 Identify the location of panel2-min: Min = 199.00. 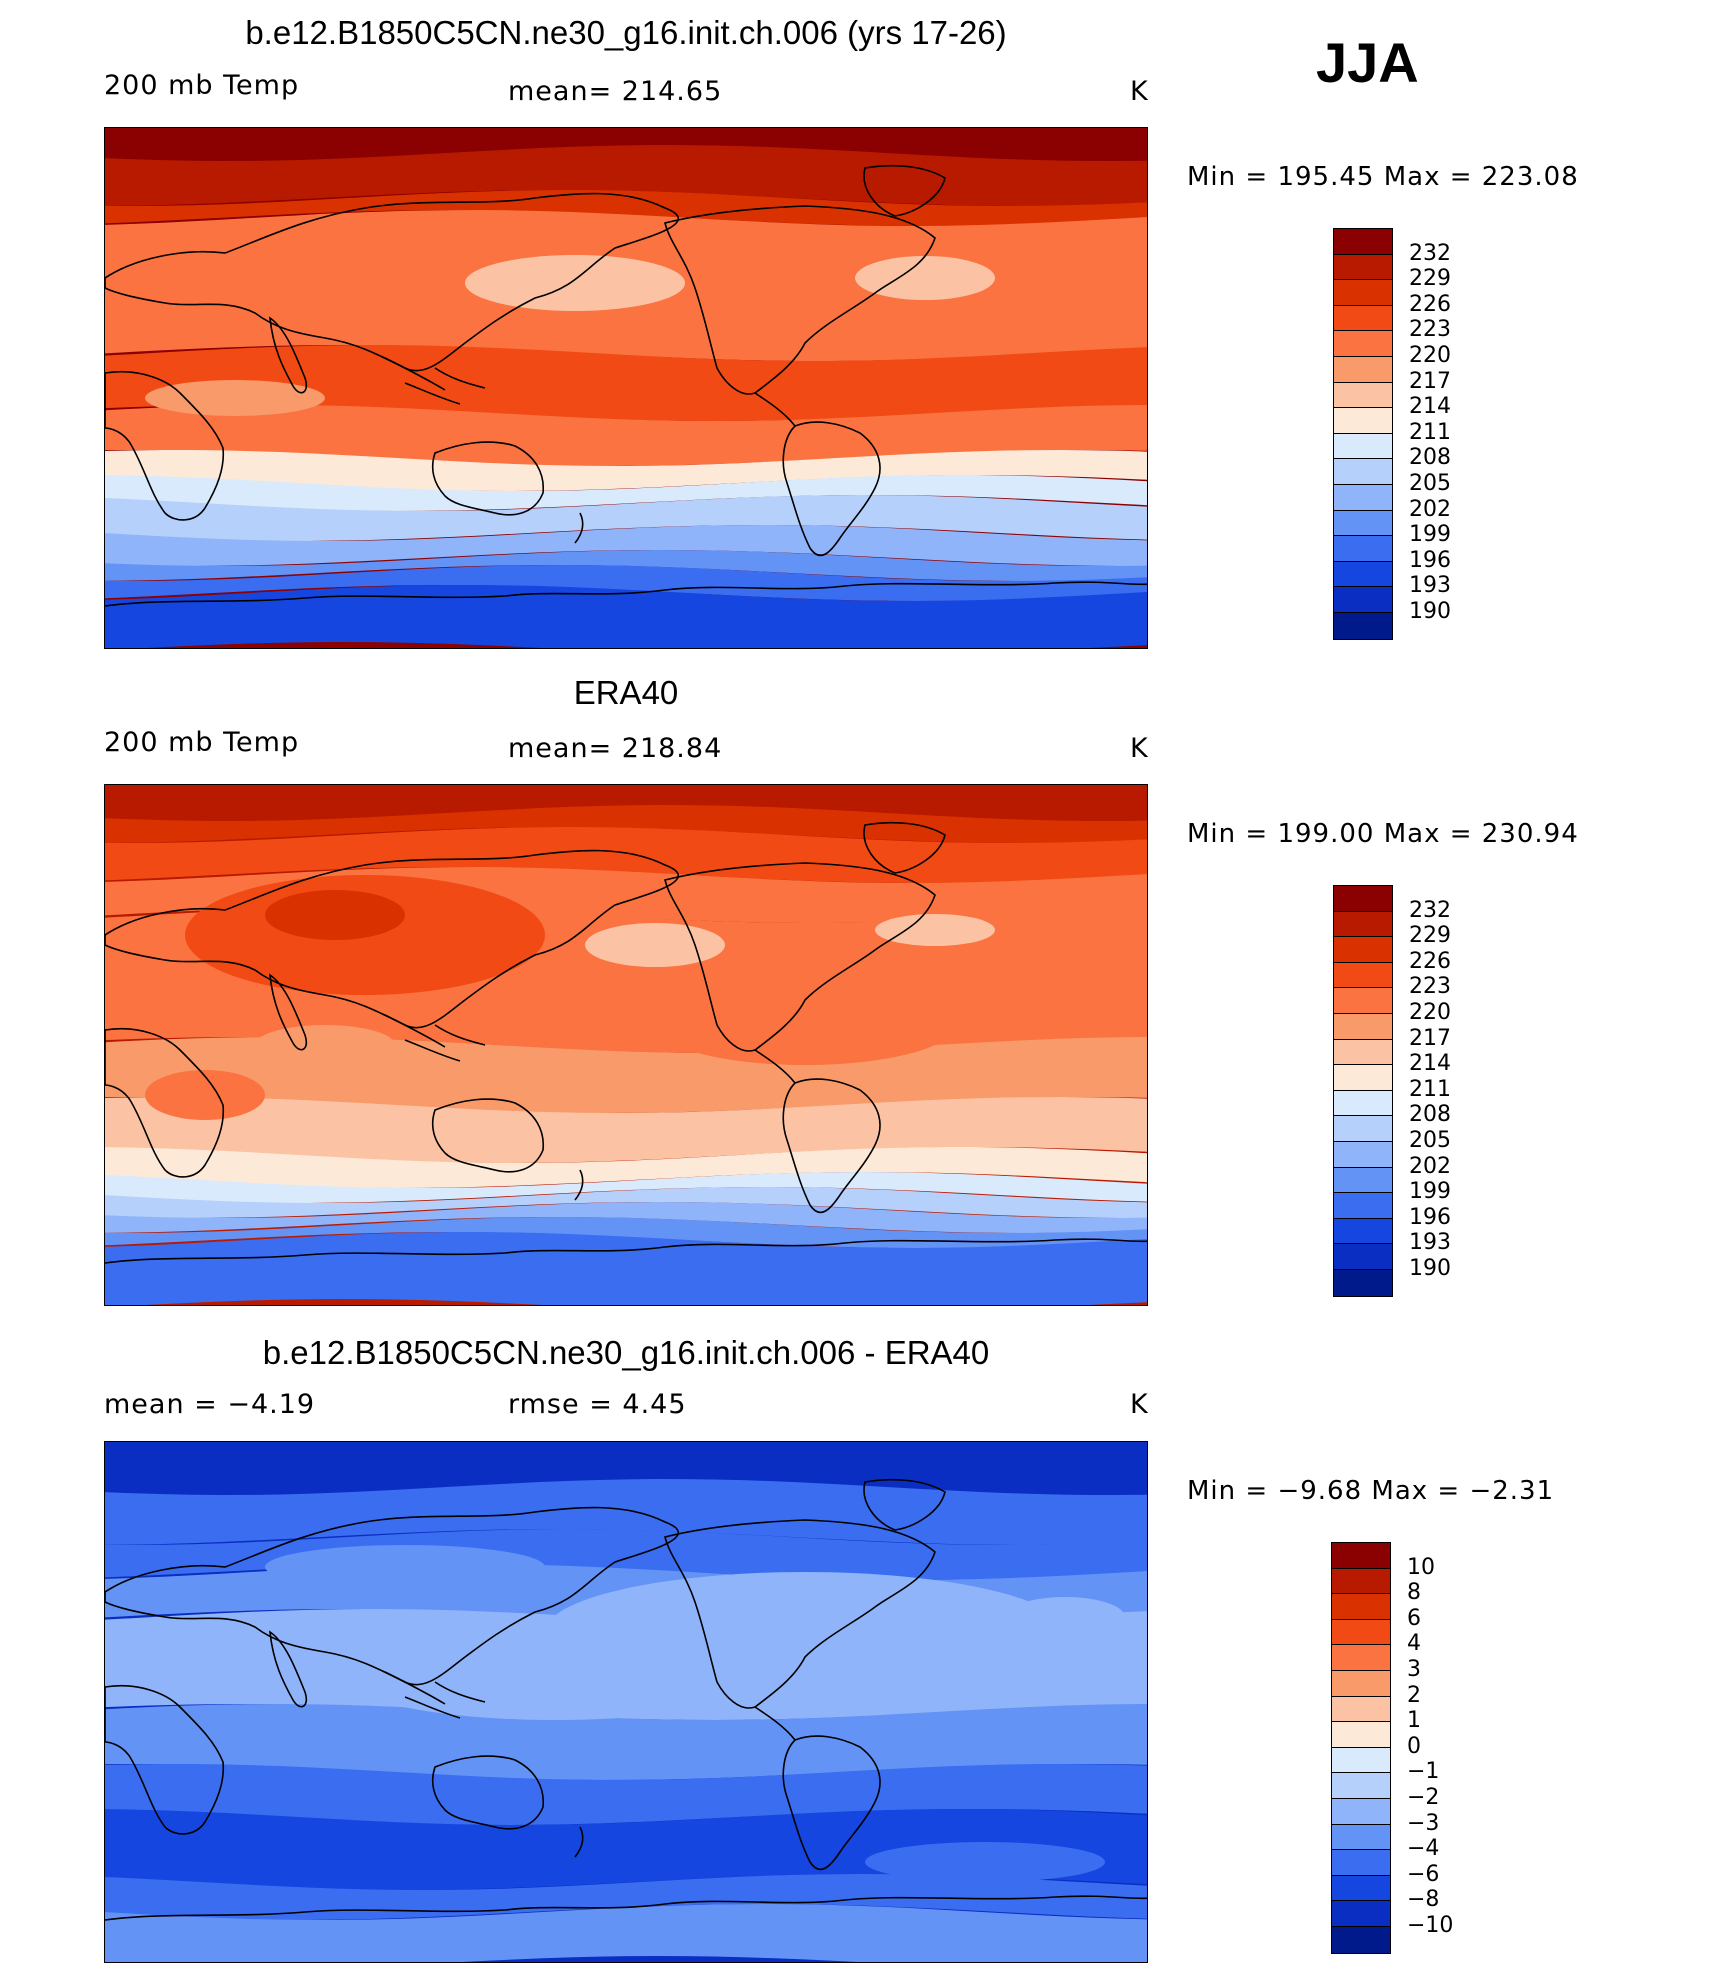
(1281, 834).